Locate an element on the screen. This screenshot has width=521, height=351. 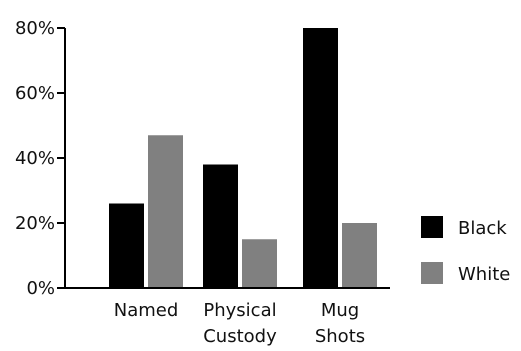
x-category-label: Mug Shots is located at coordinates (340, 323).